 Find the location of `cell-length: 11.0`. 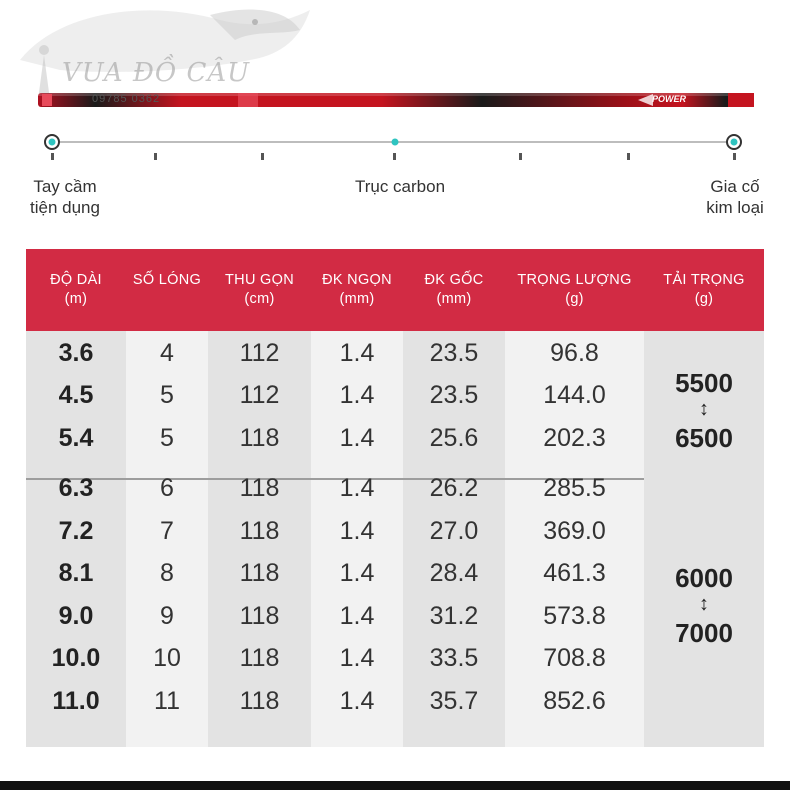

cell-length: 11.0 is located at coordinates (76, 701).